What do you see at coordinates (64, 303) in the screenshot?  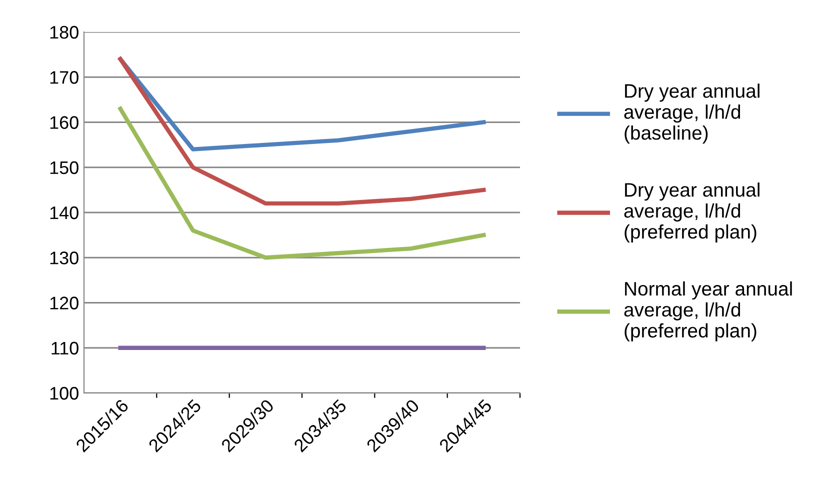 I see `y-tick-label: 120` at bounding box center [64, 303].